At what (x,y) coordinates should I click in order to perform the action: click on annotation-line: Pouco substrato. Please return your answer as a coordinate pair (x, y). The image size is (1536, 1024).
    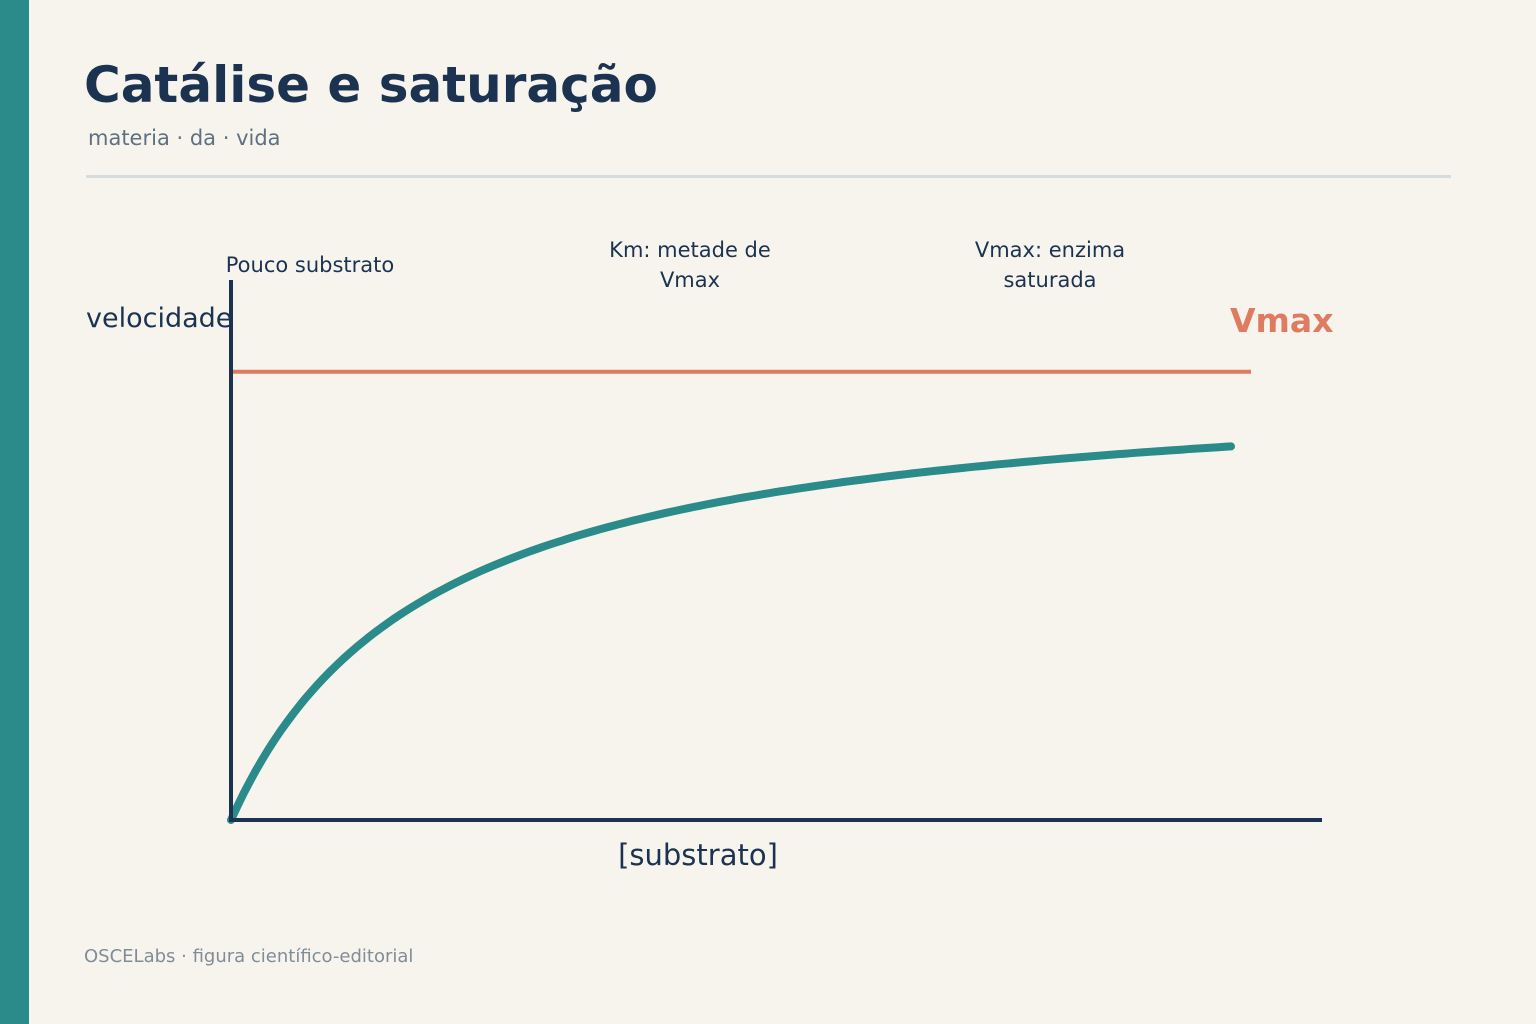
    Looking at the image, I should click on (310, 265).